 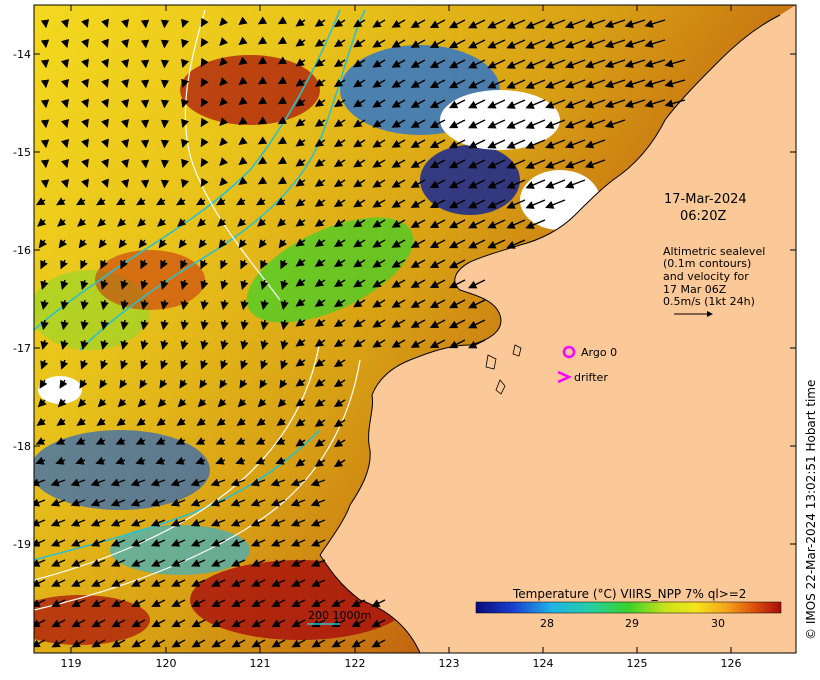 What do you see at coordinates (500, 387) in the screenshot?
I see `island` at bounding box center [500, 387].